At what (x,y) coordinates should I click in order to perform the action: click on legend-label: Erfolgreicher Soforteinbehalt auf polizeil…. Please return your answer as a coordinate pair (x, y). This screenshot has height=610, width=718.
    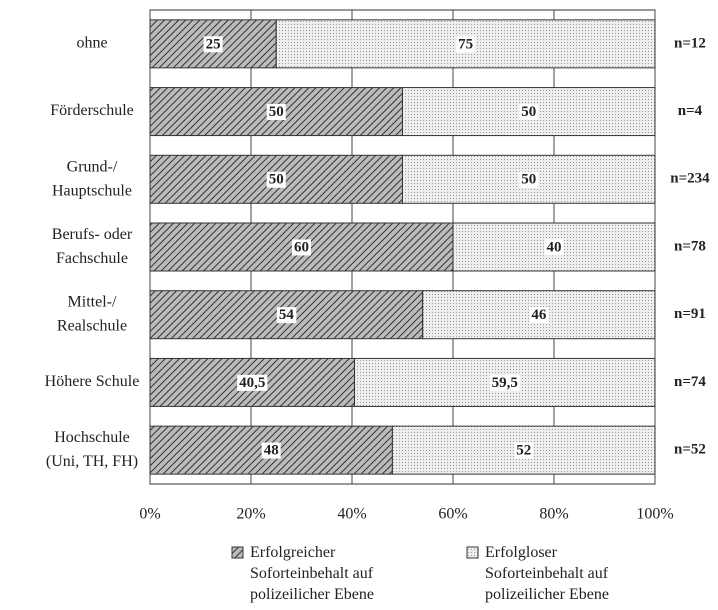
    Looking at the image, I should click on (312, 573).